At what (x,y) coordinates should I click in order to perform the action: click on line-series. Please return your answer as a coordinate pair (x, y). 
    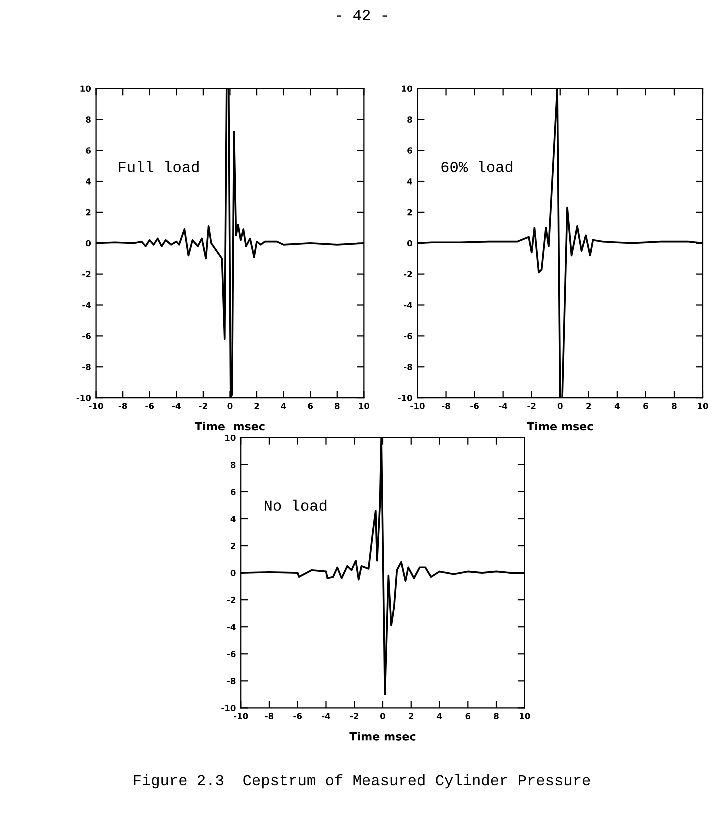
    Looking at the image, I should click on (230, 243).